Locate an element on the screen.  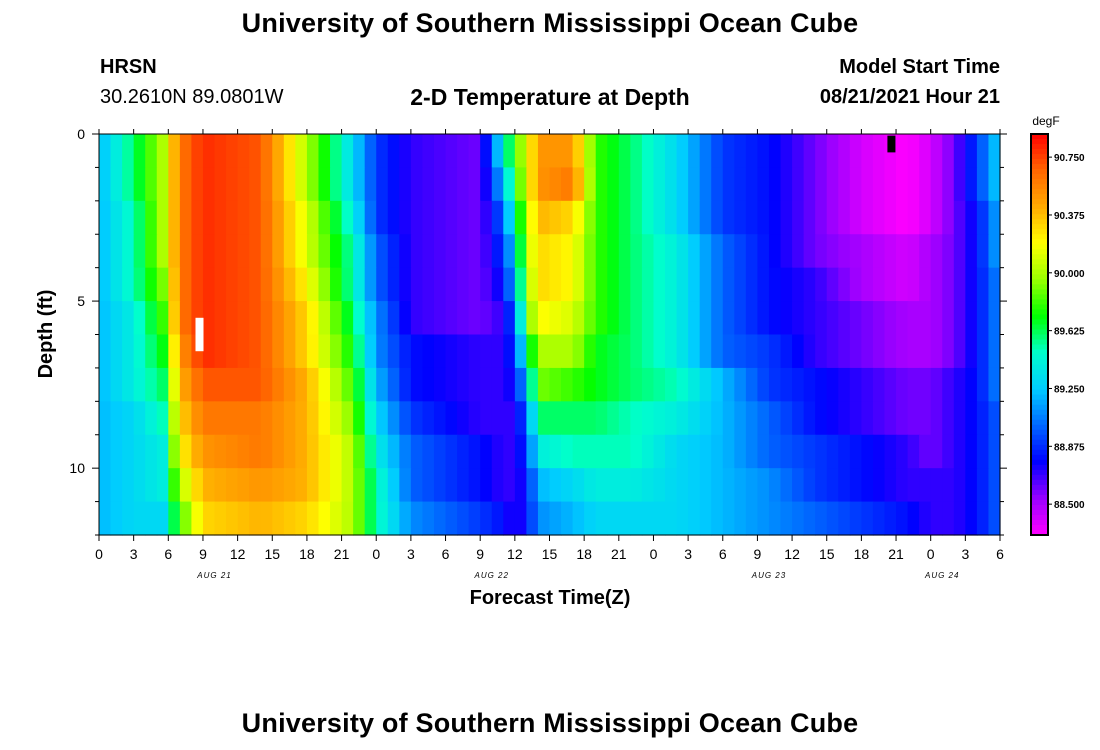
y-tick-label: 0 is located at coordinates (81, 134).